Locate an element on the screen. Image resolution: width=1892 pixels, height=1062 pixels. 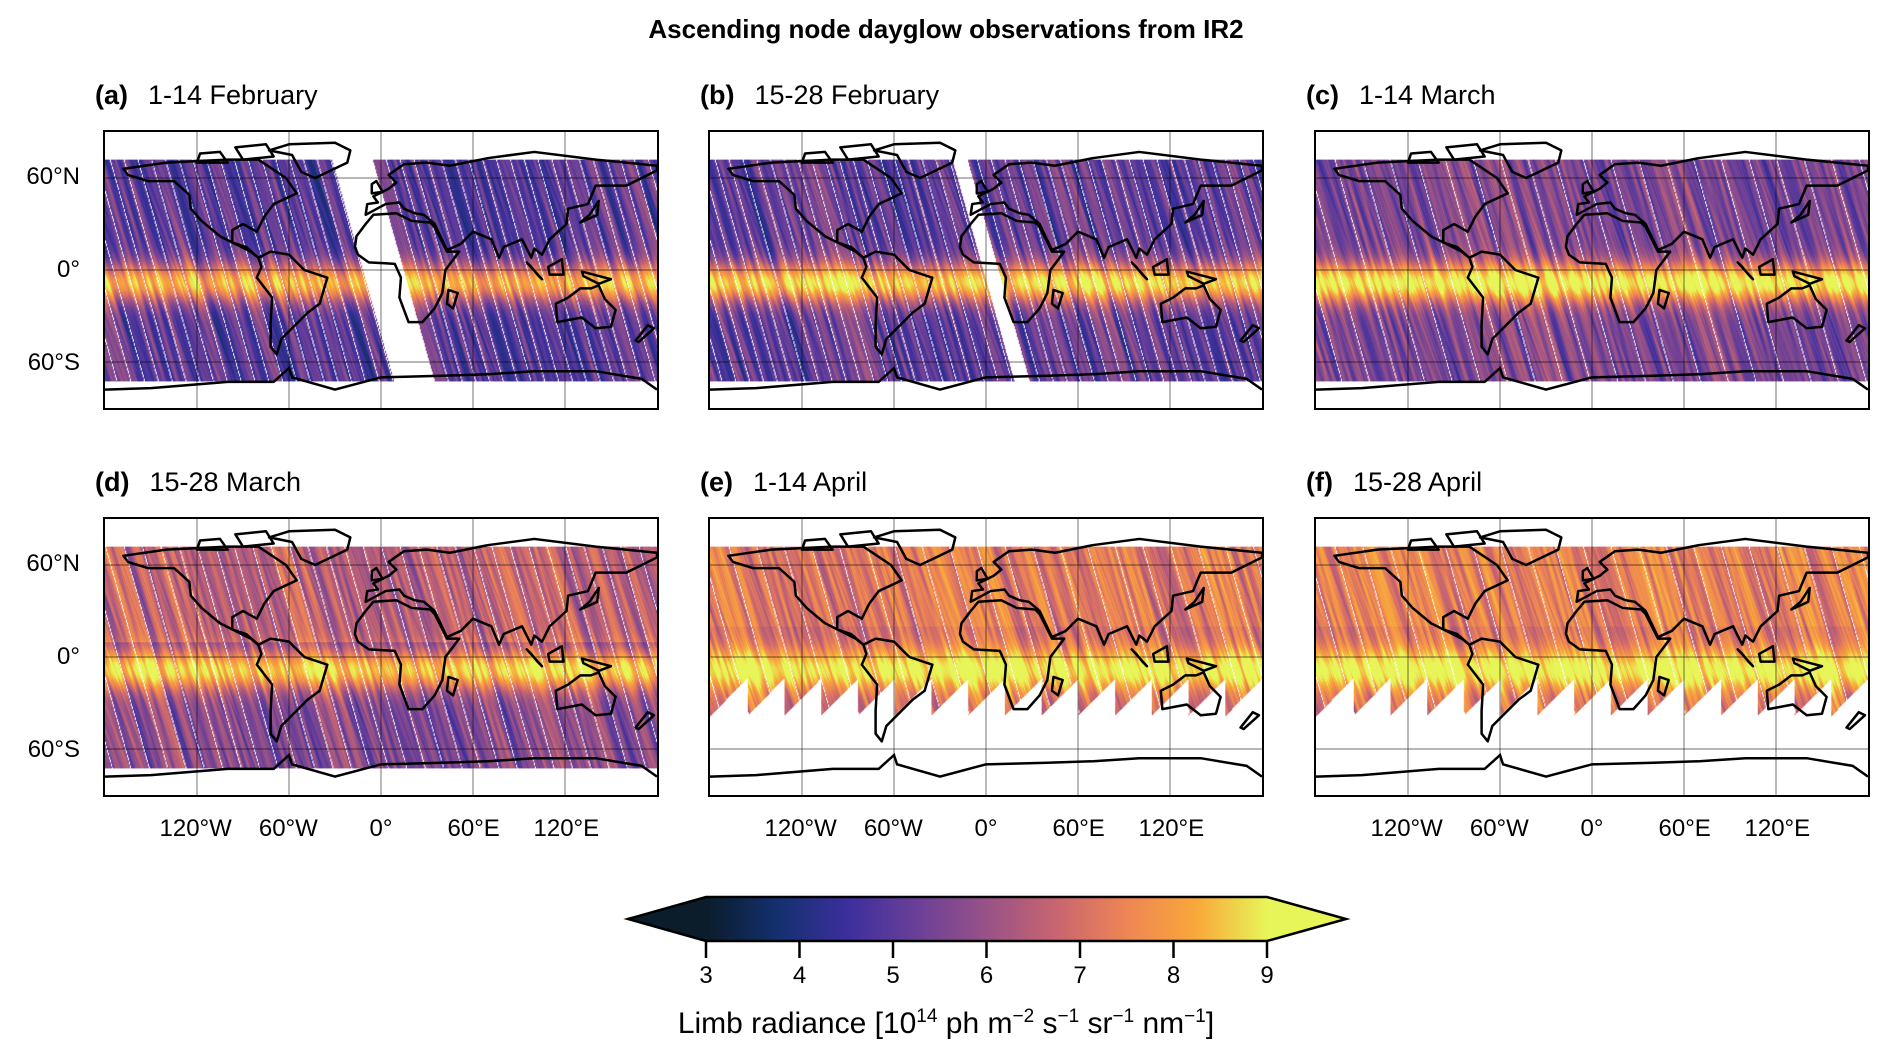
colorbar-tick-label: 6 is located at coordinates (986, 975).